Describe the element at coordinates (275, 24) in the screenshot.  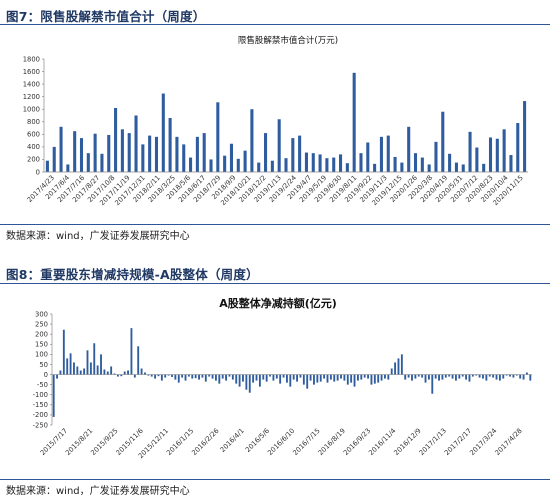
I see `figure-7-top-rule` at that location.